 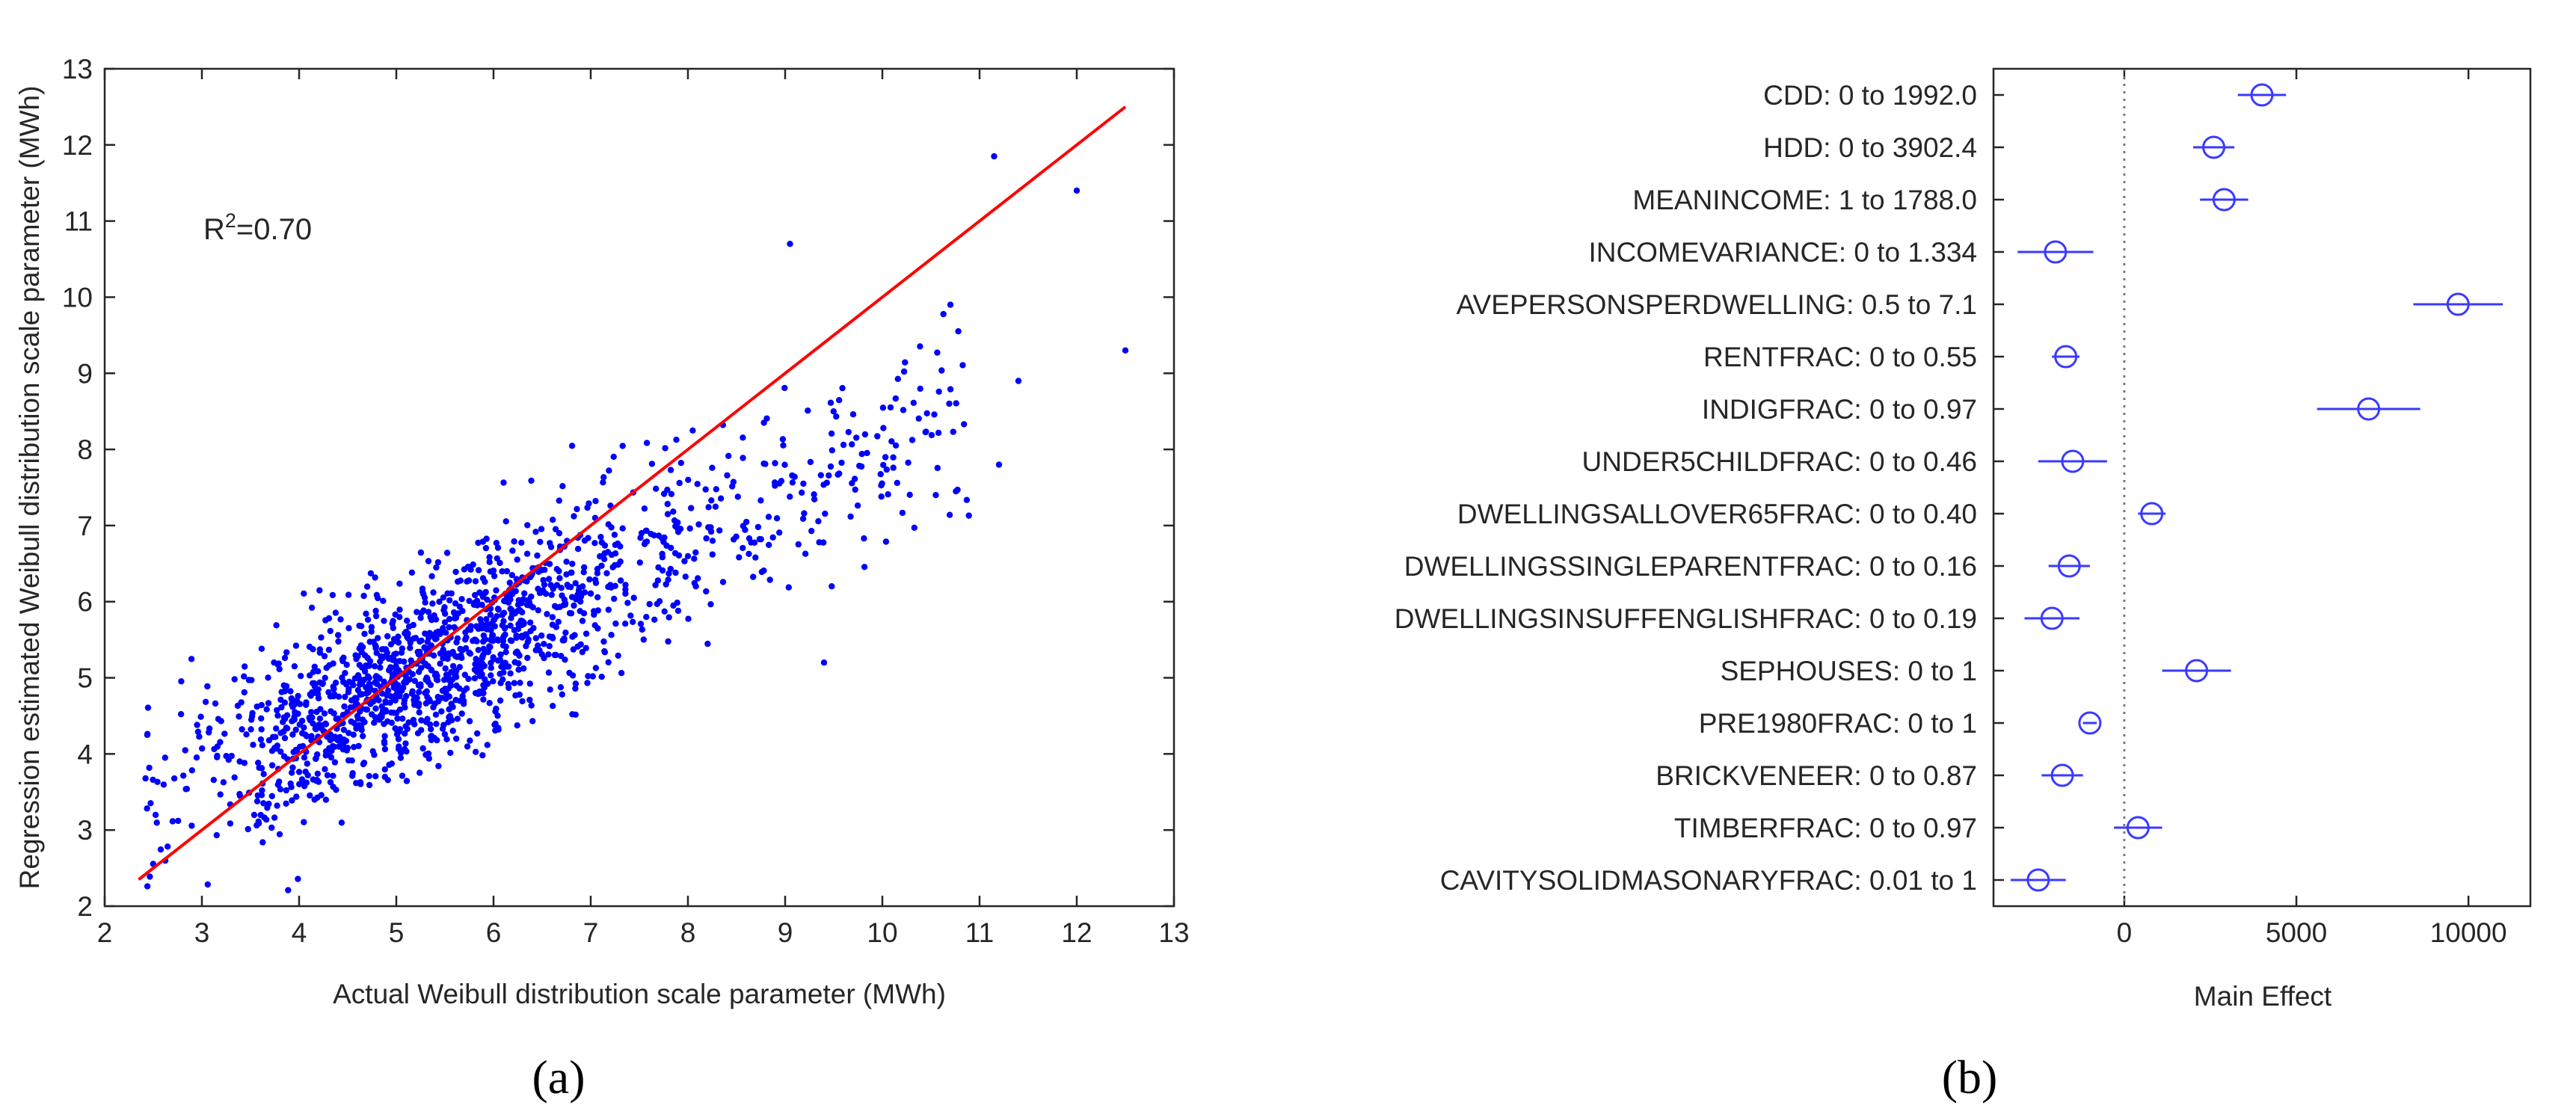 What do you see at coordinates (85, 754) in the screenshot?
I see `y-tick-label: 4` at bounding box center [85, 754].